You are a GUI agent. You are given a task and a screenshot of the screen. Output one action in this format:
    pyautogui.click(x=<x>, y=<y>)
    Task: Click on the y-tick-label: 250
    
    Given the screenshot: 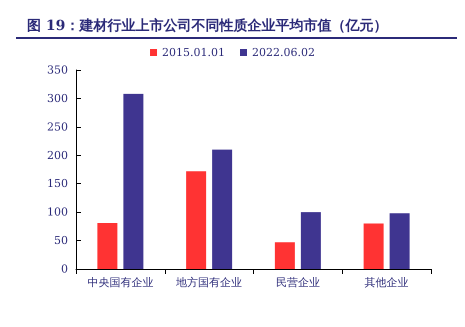 What is the action you would take?
    pyautogui.click(x=57, y=127)
    